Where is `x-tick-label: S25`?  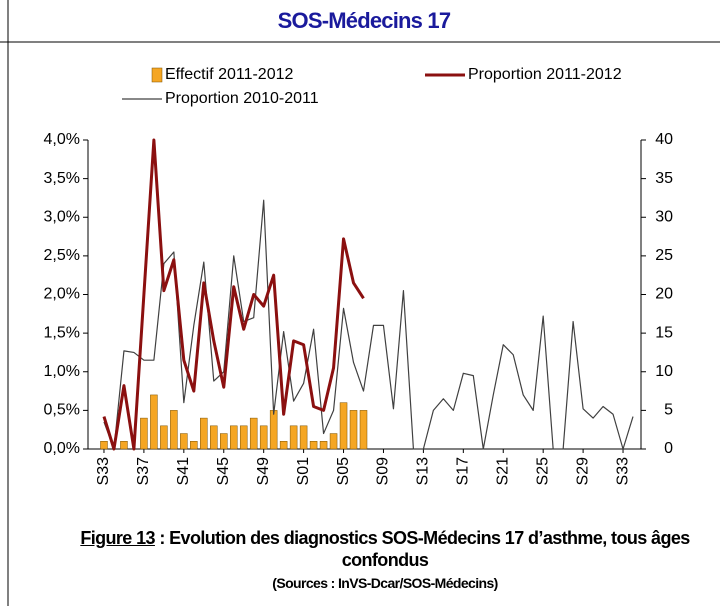
x-tick-label: S25 is located at coordinates (542, 471).